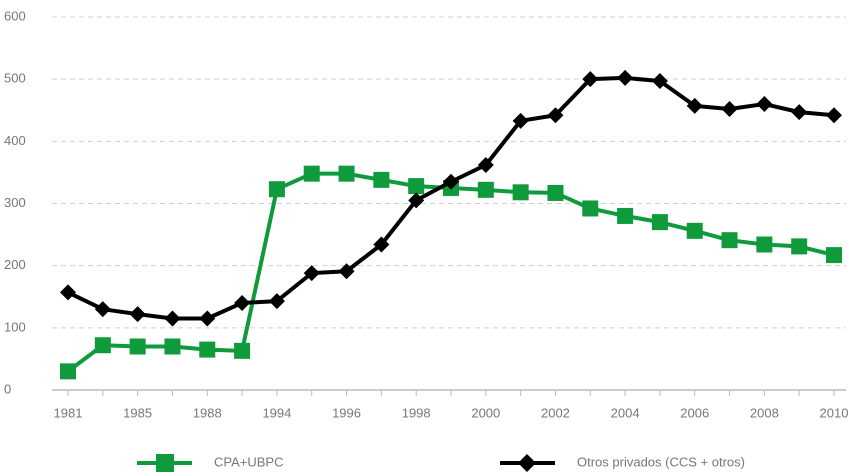 The width and height of the screenshot is (849, 476). Describe the element at coordinates (661, 461) in the screenshot. I see `legend-label: Otros privados (CCS + otros)` at that location.